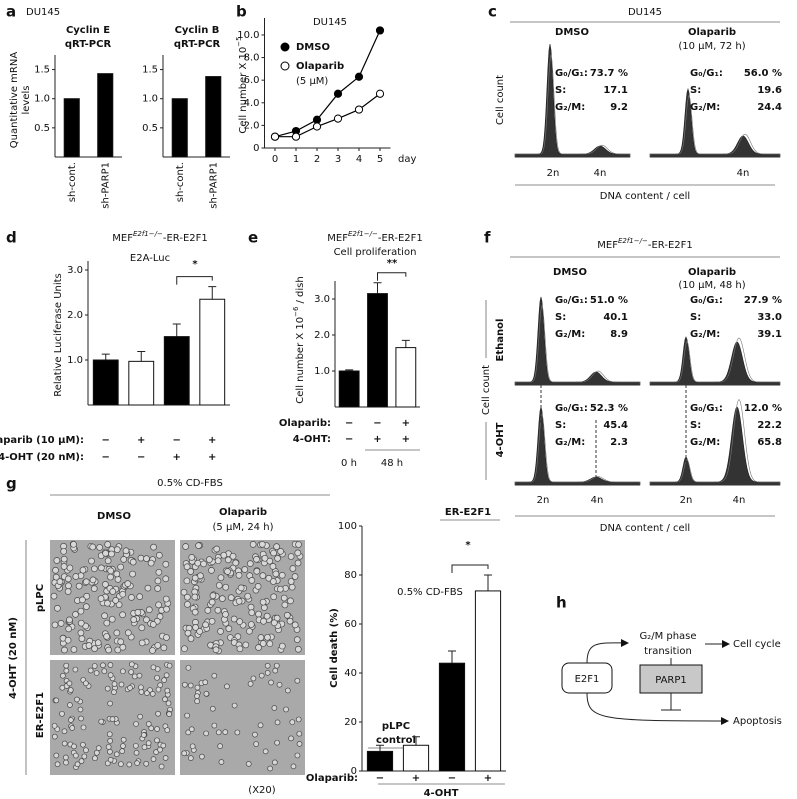 The width and height of the screenshot is (797, 799). Describe the element at coordinates (686, 500) in the screenshot. I see `x-tick-label: 2n` at that location.